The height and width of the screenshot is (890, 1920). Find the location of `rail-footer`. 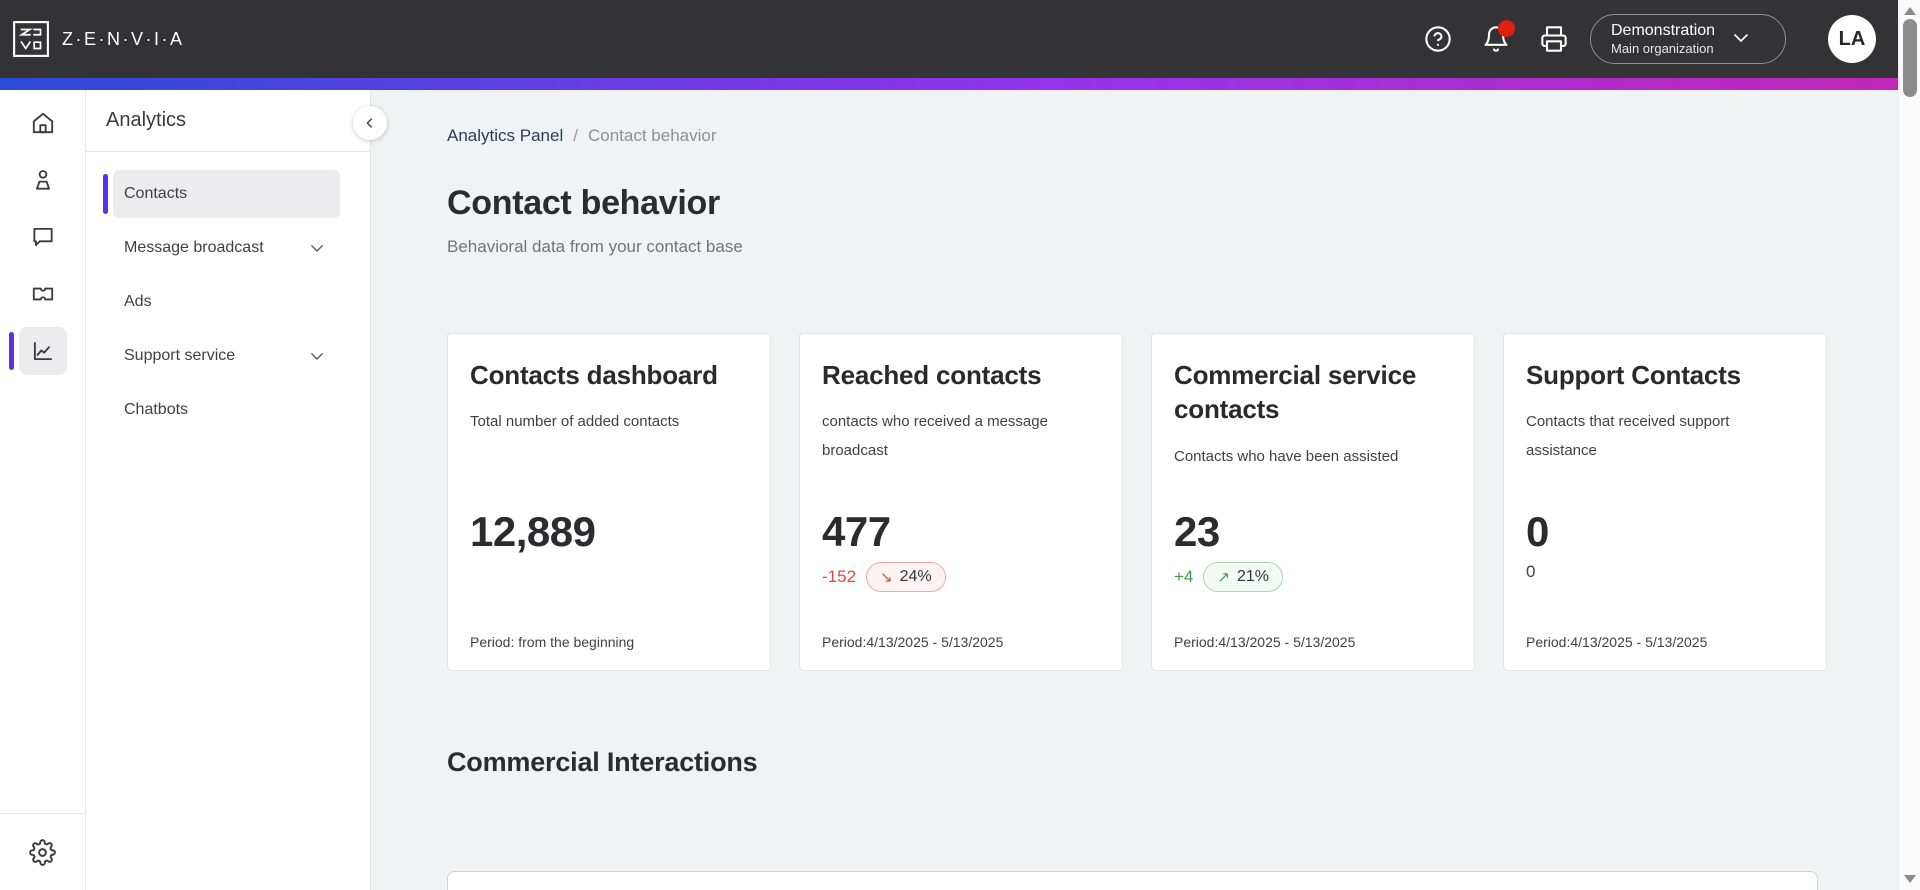

rail-footer is located at coordinates (42, 851).